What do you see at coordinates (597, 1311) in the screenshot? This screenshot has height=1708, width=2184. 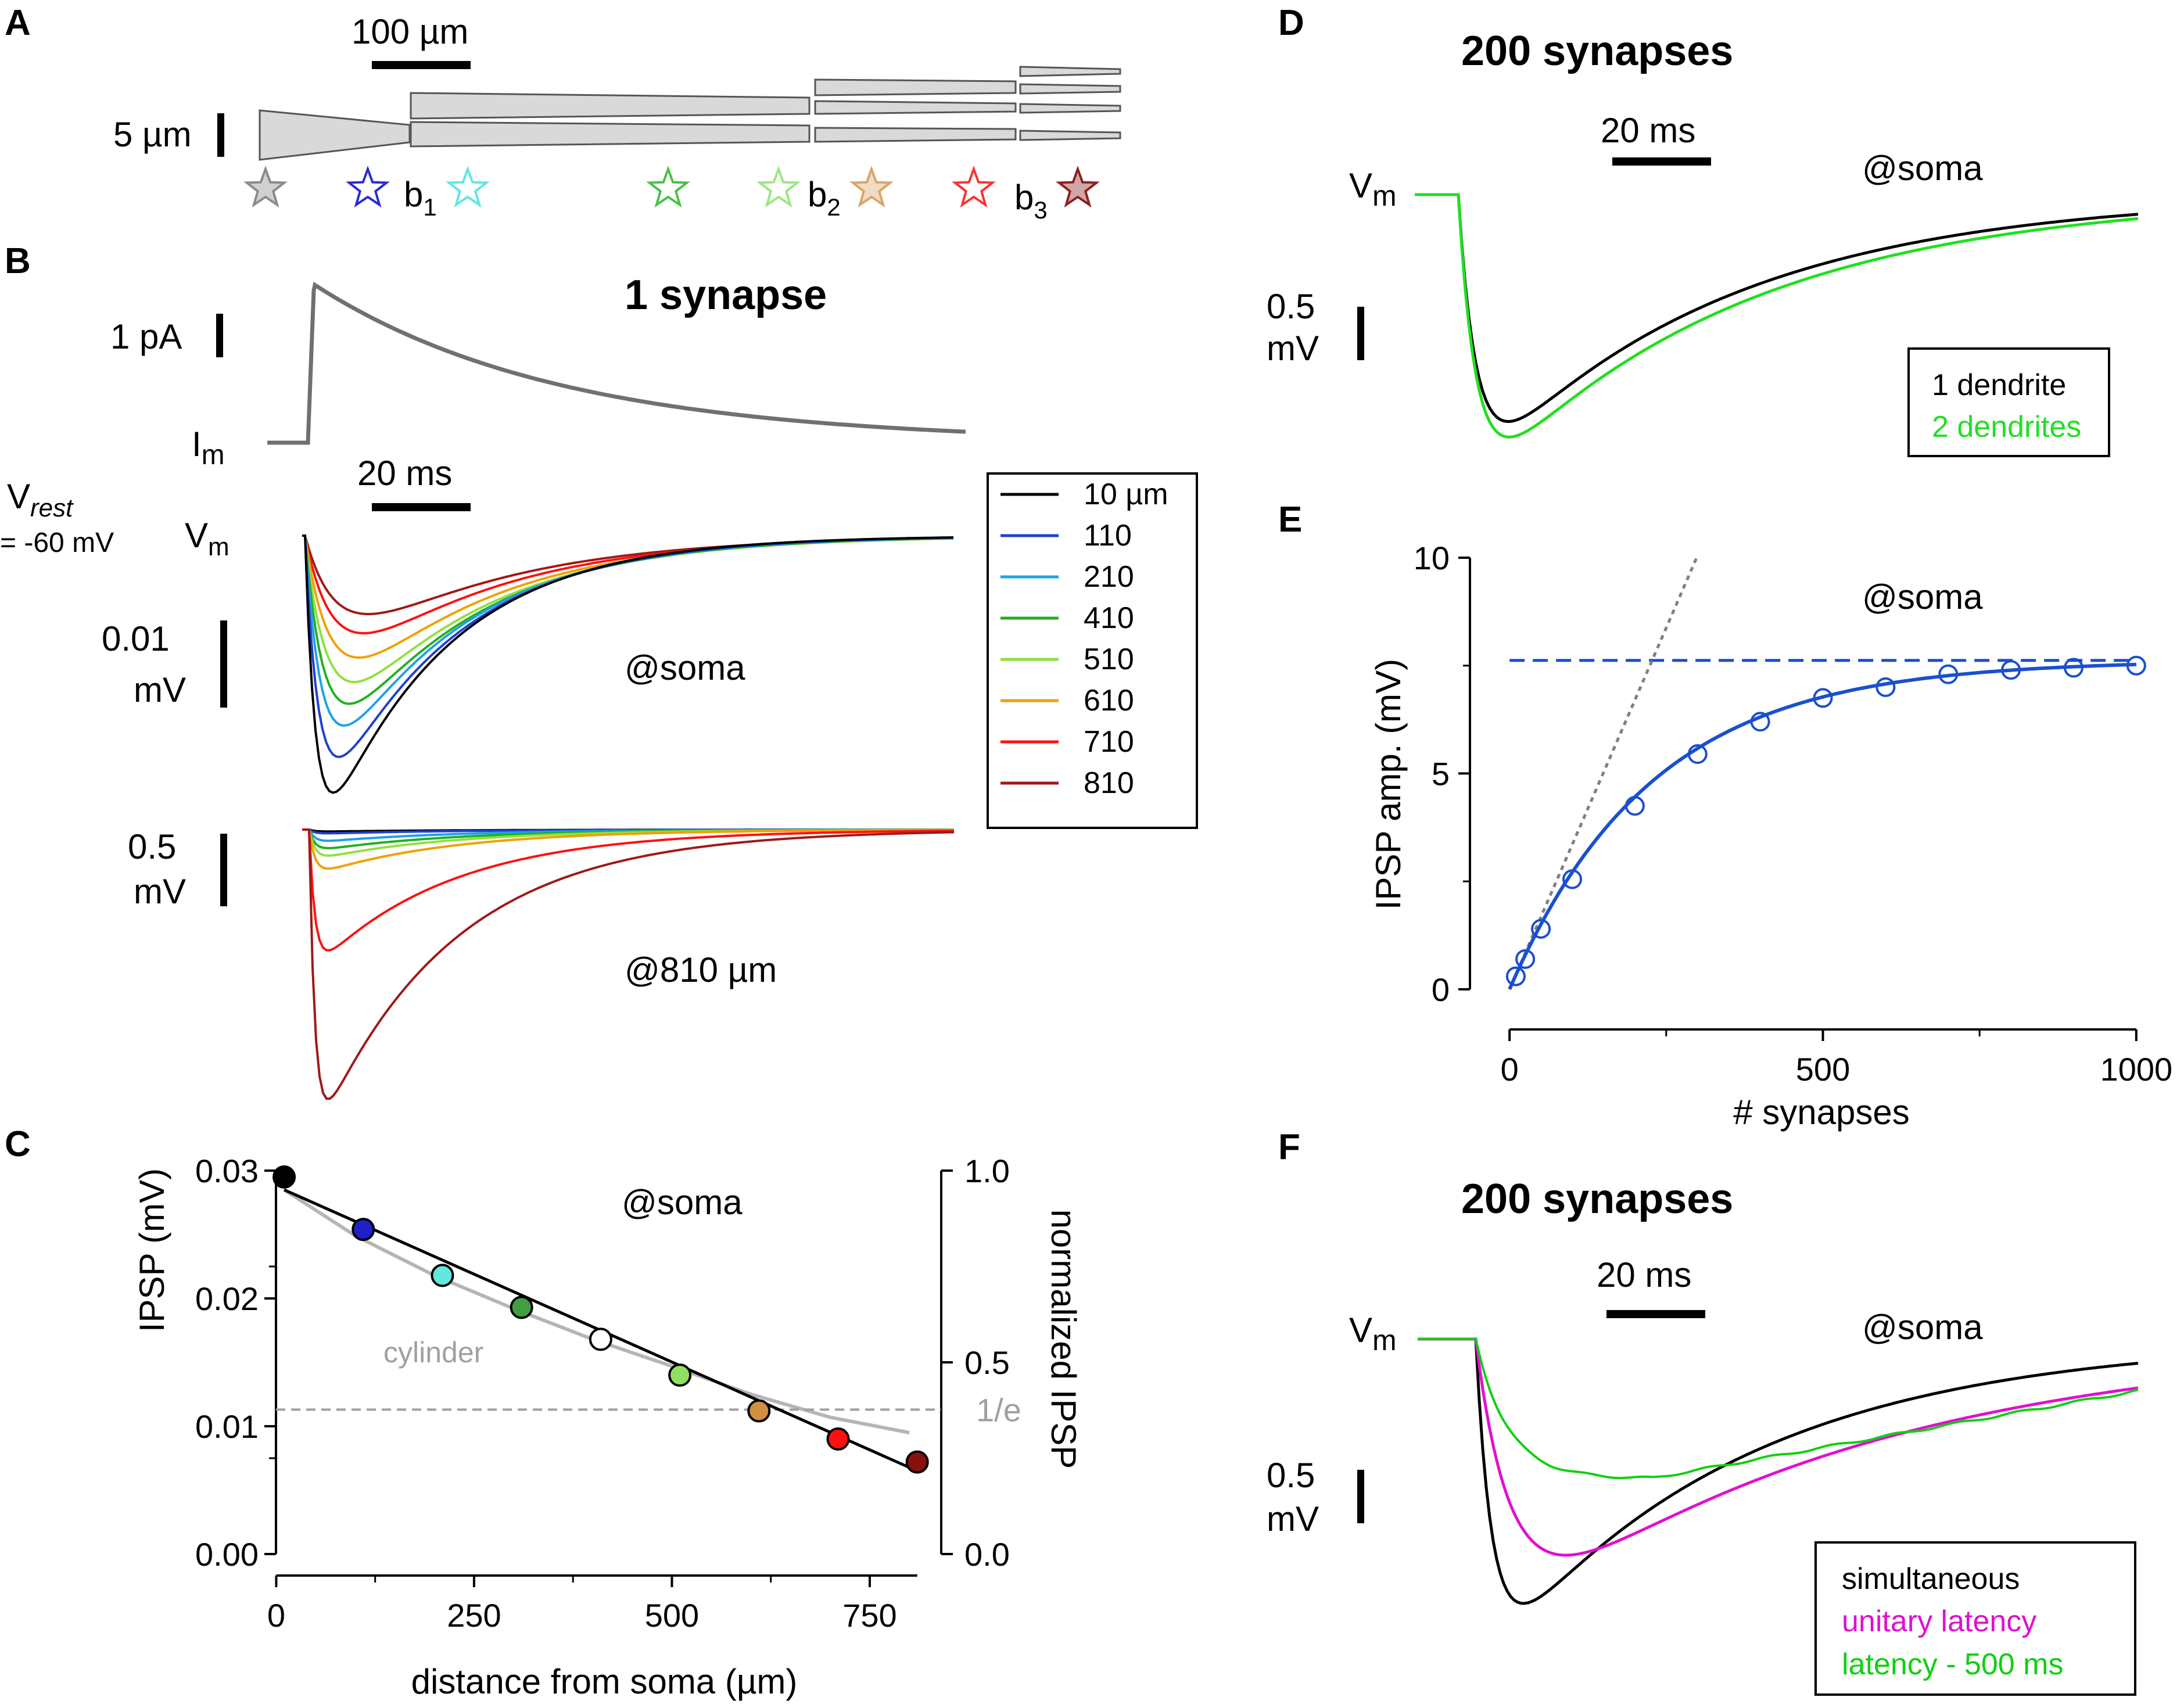 I see `cylinder-curve` at bounding box center [597, 1311].